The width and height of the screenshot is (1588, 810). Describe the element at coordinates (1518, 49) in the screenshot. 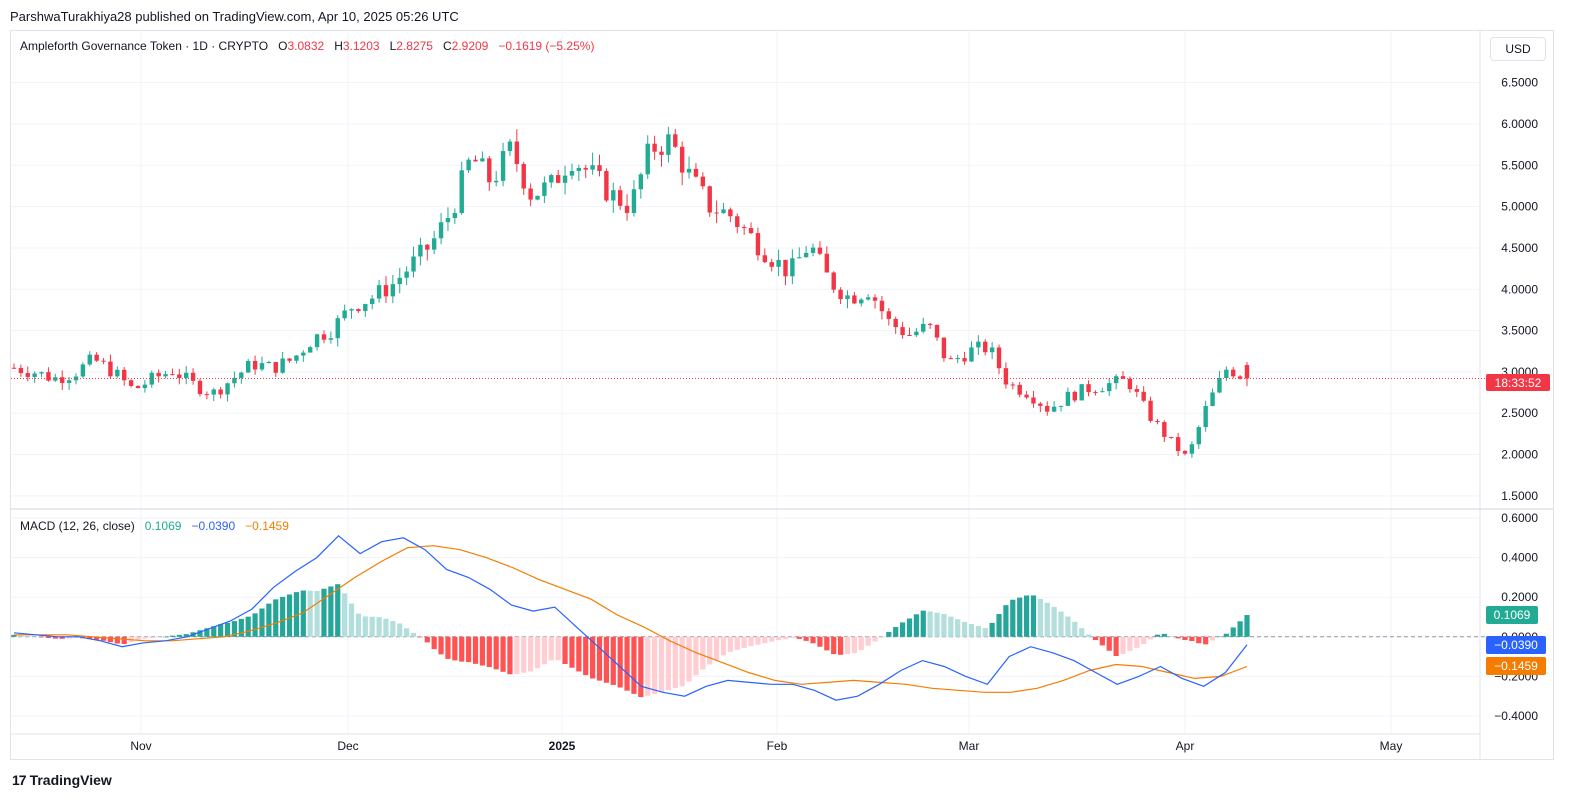

I see `currency-button: USD` at that location.